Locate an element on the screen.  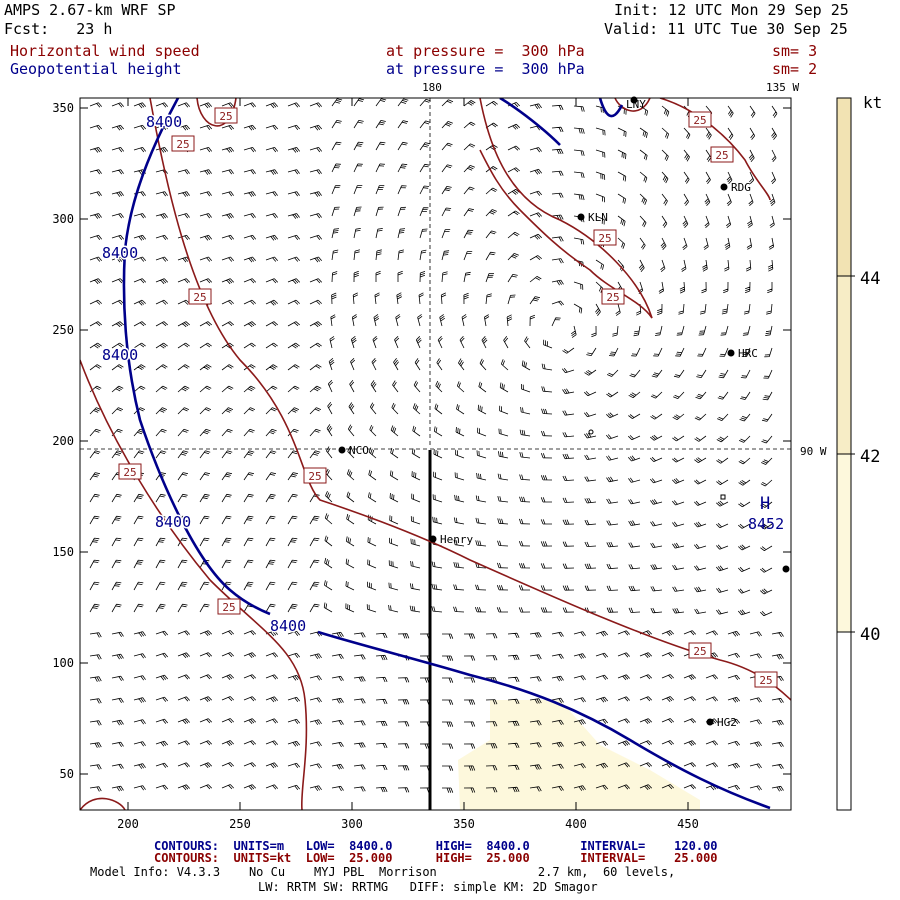
station-marker-open is located at coordinates (591, 432).